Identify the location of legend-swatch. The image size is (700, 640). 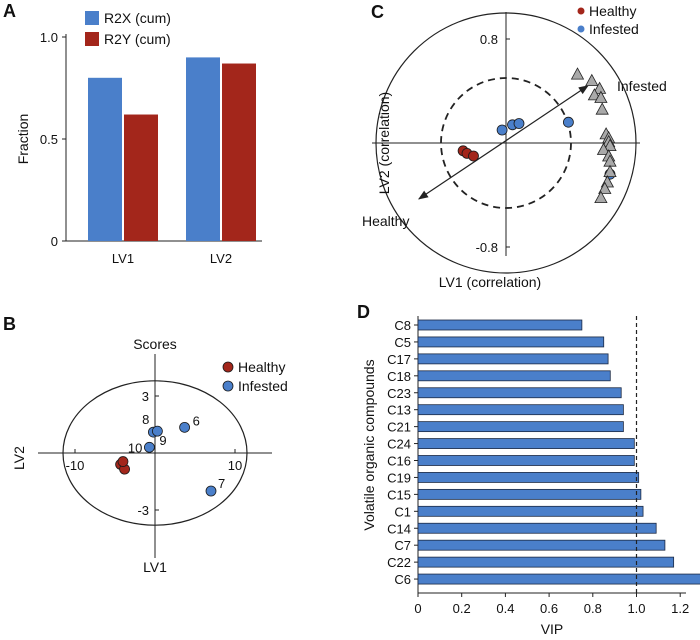
(92, 39).